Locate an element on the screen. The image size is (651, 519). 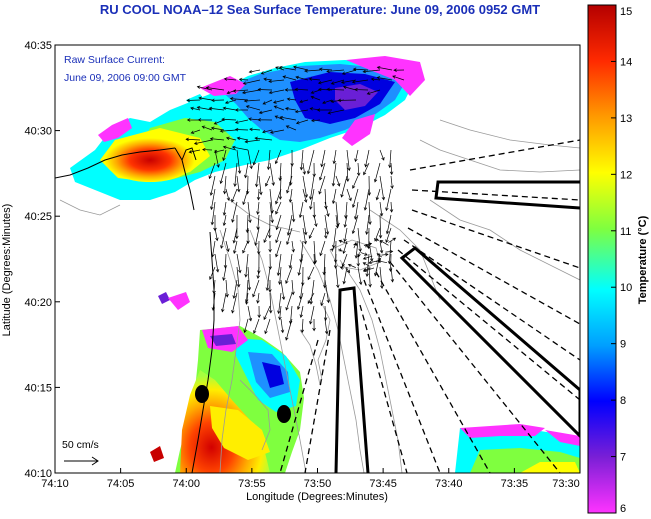
current-label: Raw Surface Current: is located at coordinates (114, 60).